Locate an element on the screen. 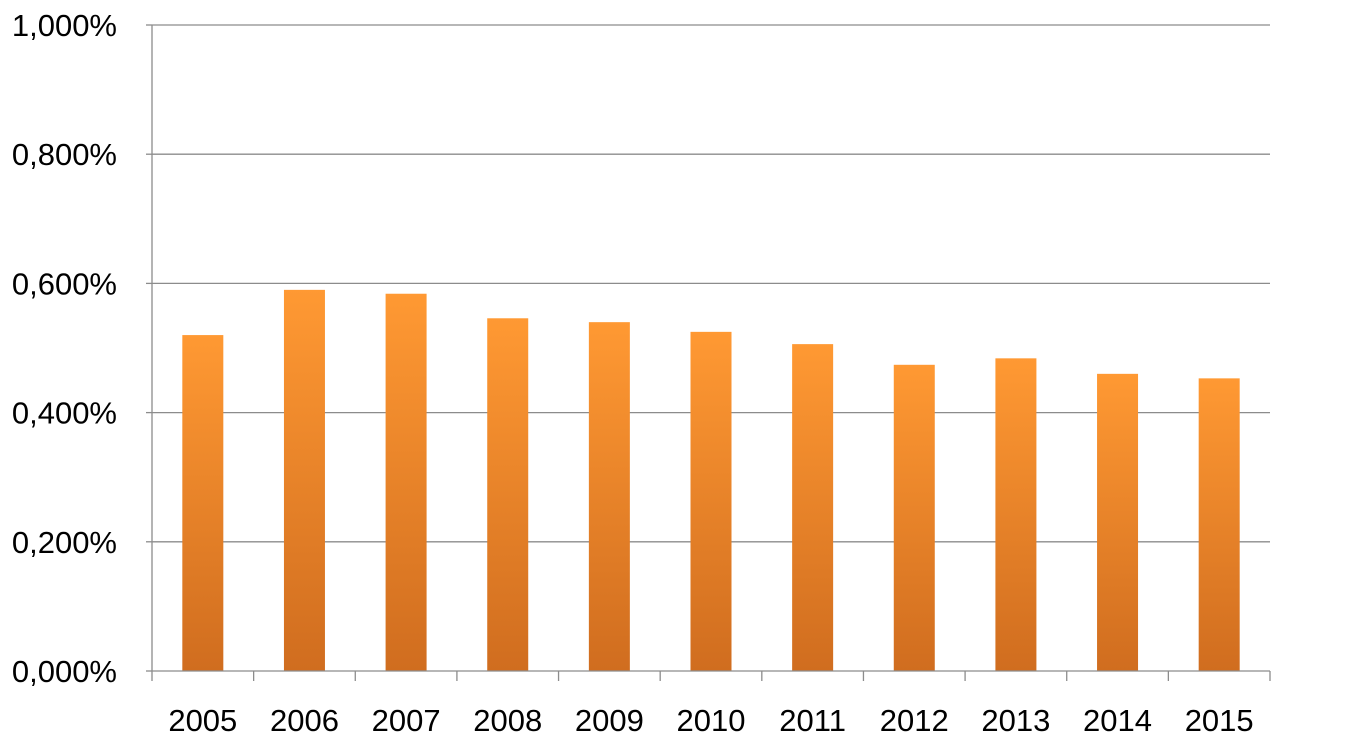 Image resolution: width=1348 pixels, height=745 pixels. x-tick-label-2008: 2008 is located at coordinates (507, 720).